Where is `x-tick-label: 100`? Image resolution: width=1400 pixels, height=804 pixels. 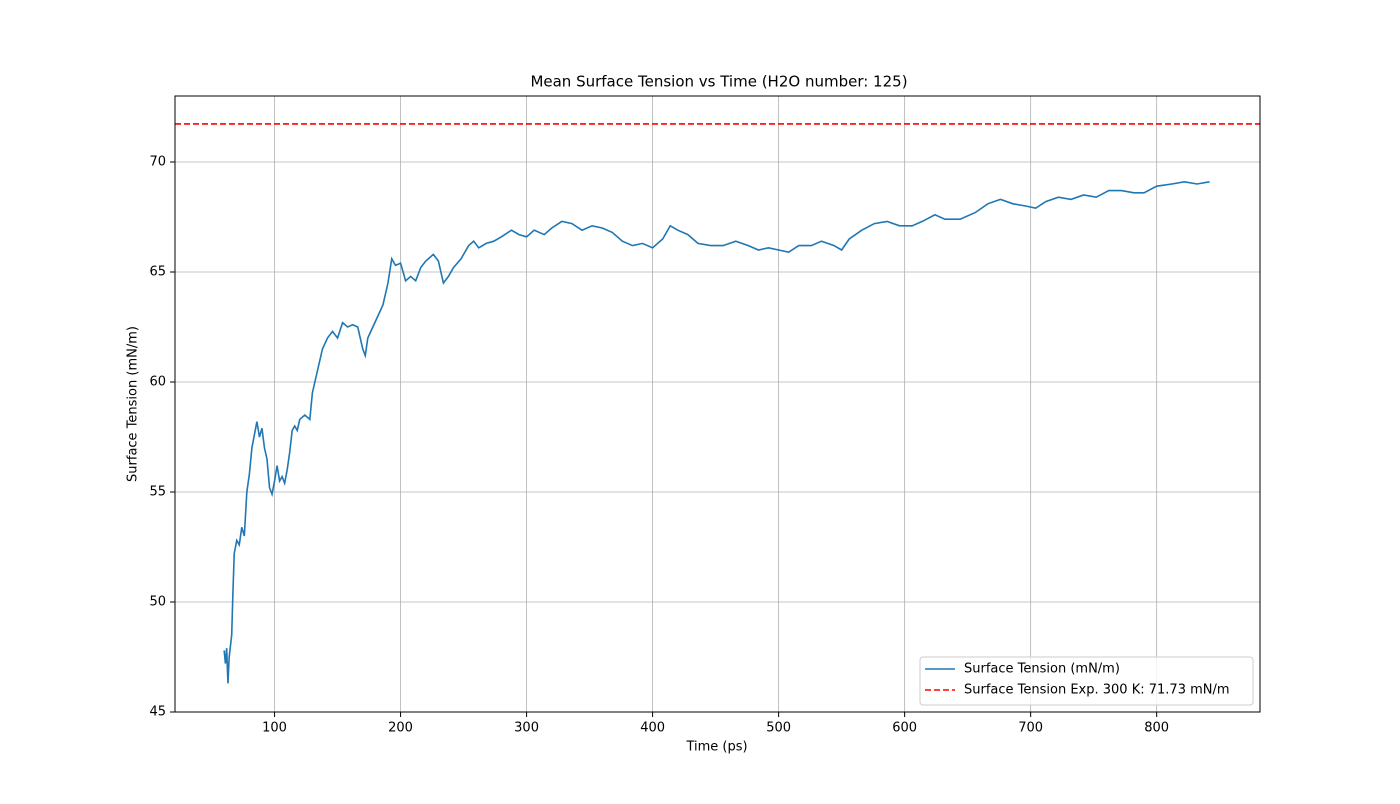 x-tick-label: 100 is located at coordinates (274, 728).